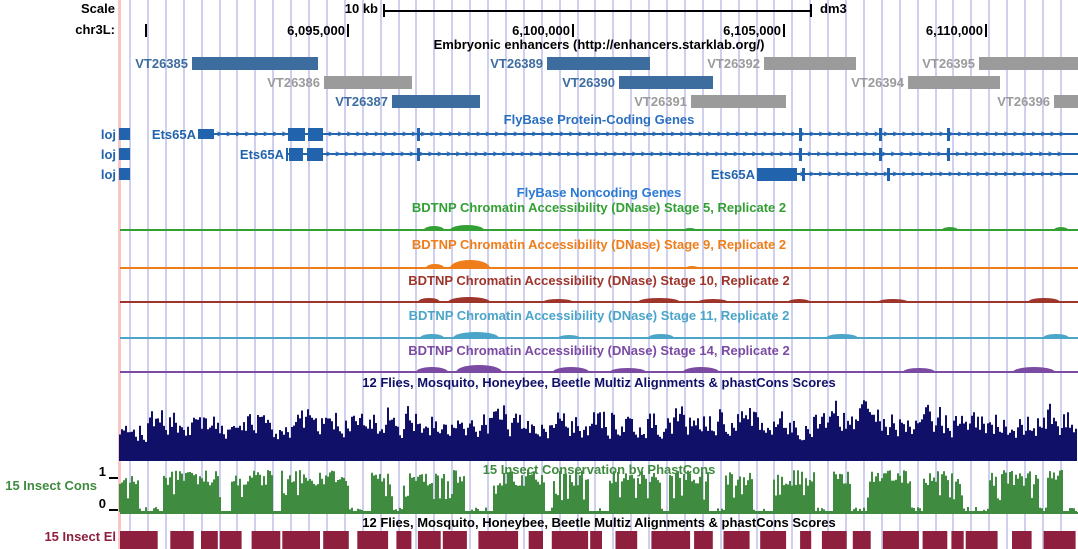 Image resolution: width=1078 pixels, height=549 pixels. What do you see at coordinates (348, 30) in the screenshot?
I see `coordinate-tick` at bounding box center [348, 30].